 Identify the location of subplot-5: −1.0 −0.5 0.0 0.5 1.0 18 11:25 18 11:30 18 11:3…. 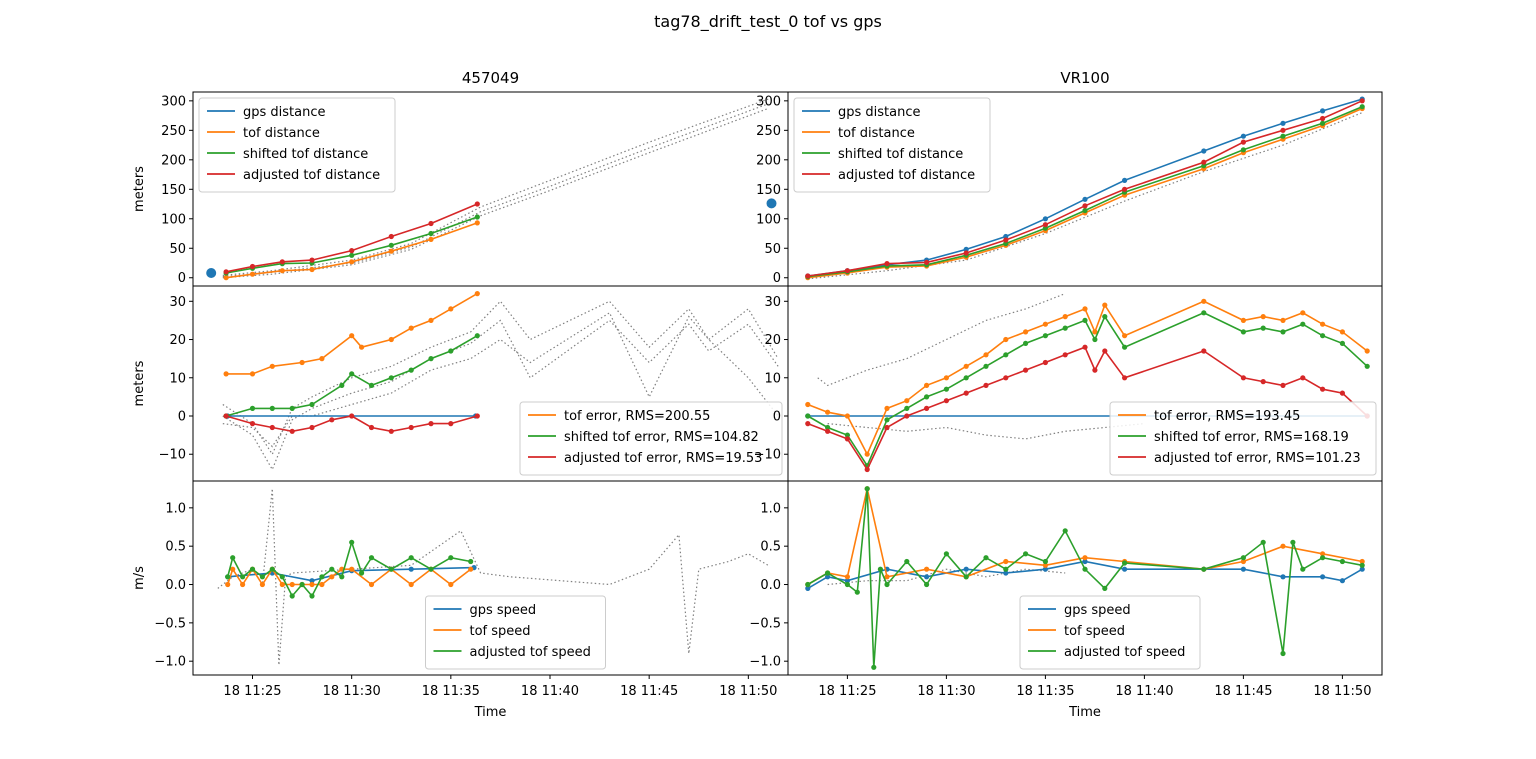
(460, 600).